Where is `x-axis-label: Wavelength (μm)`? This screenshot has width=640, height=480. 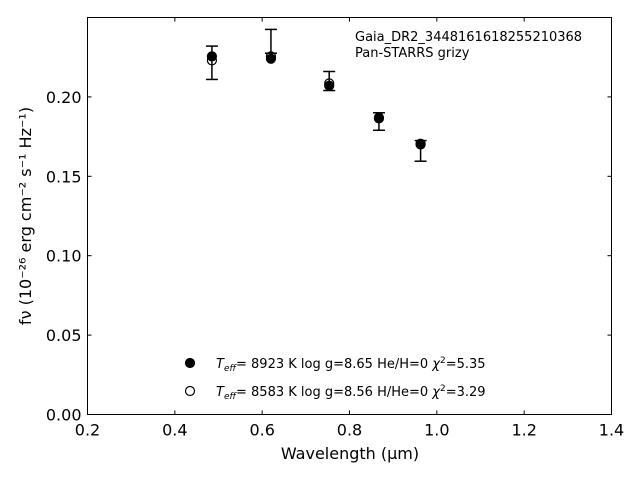 x-axis-label: Wavelength (μm) is located at coordinates (350, 453).